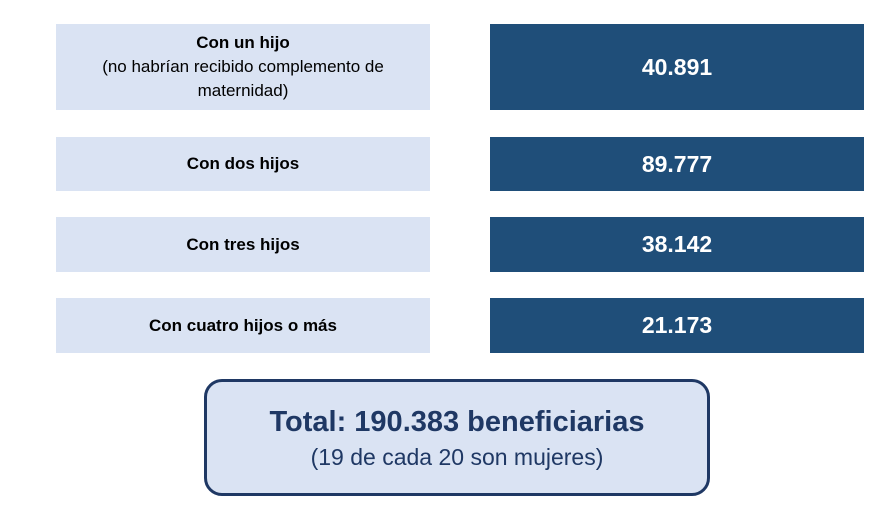 Image resolution: width=886 pixels, height=506 pixels. What do you see at coordinates (677, 325) in the screenshot?
I see `row-4-value: 21.173` at bounding box center [677, 325].